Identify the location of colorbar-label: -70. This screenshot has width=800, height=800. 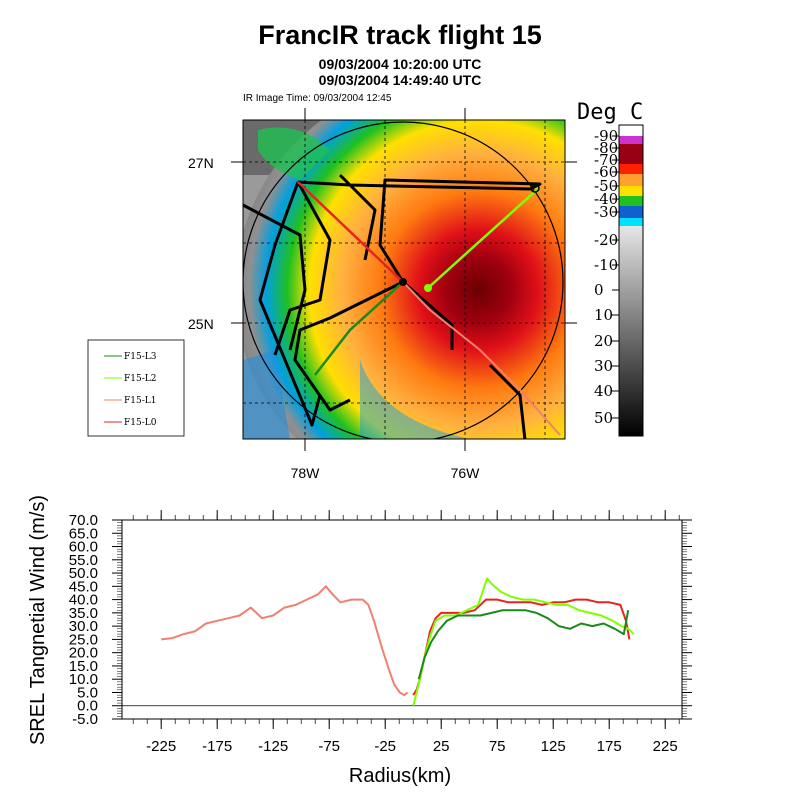
(606, 160).